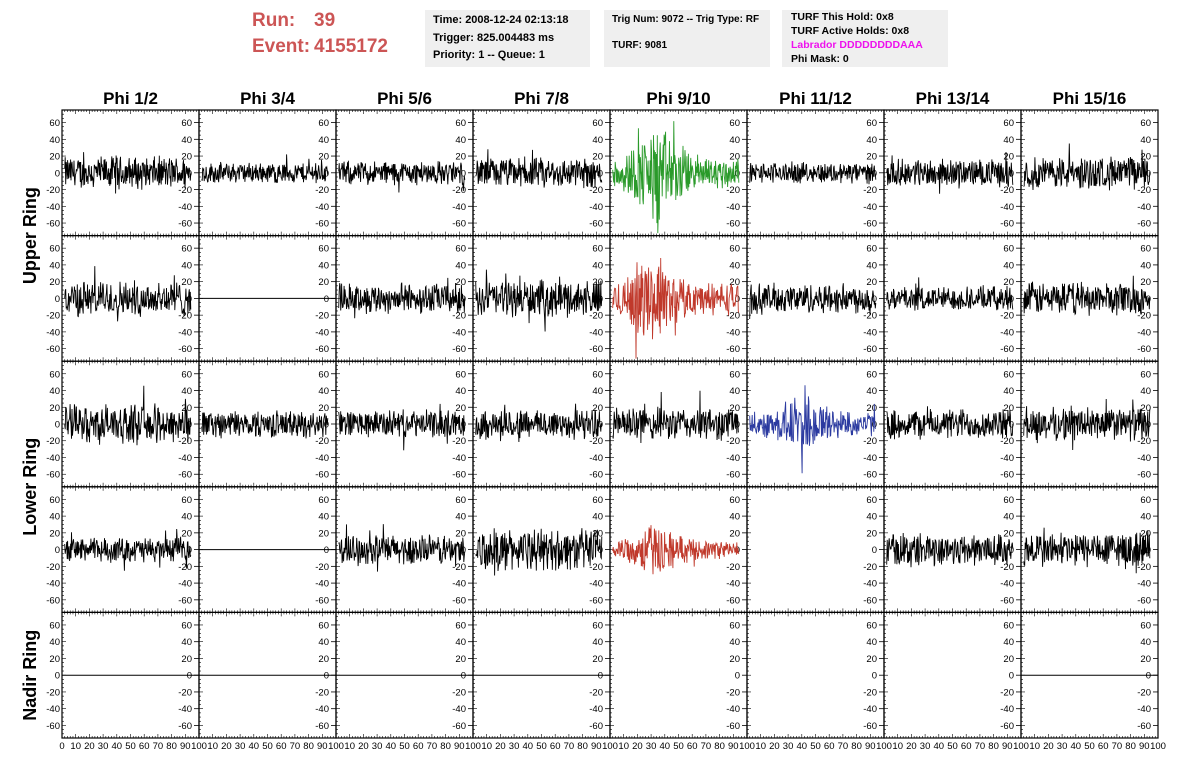  What do you see at coordinates (267, 98) in the screenshot?
I see `column-header: Phi 3/4` at bounding box center [267, 98].